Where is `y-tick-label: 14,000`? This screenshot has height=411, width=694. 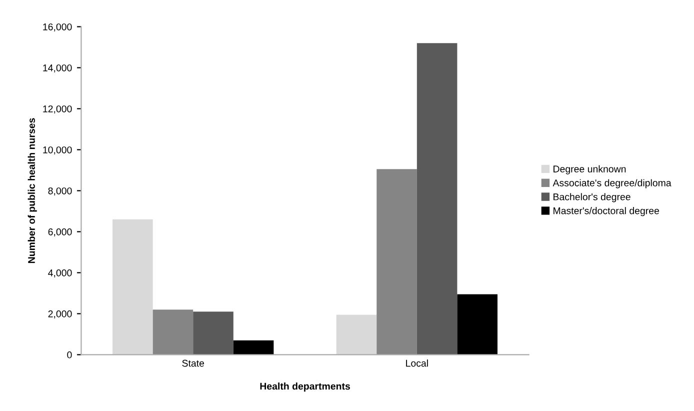
y-tick-label: 14,000 is located at coordinates (57, 68).